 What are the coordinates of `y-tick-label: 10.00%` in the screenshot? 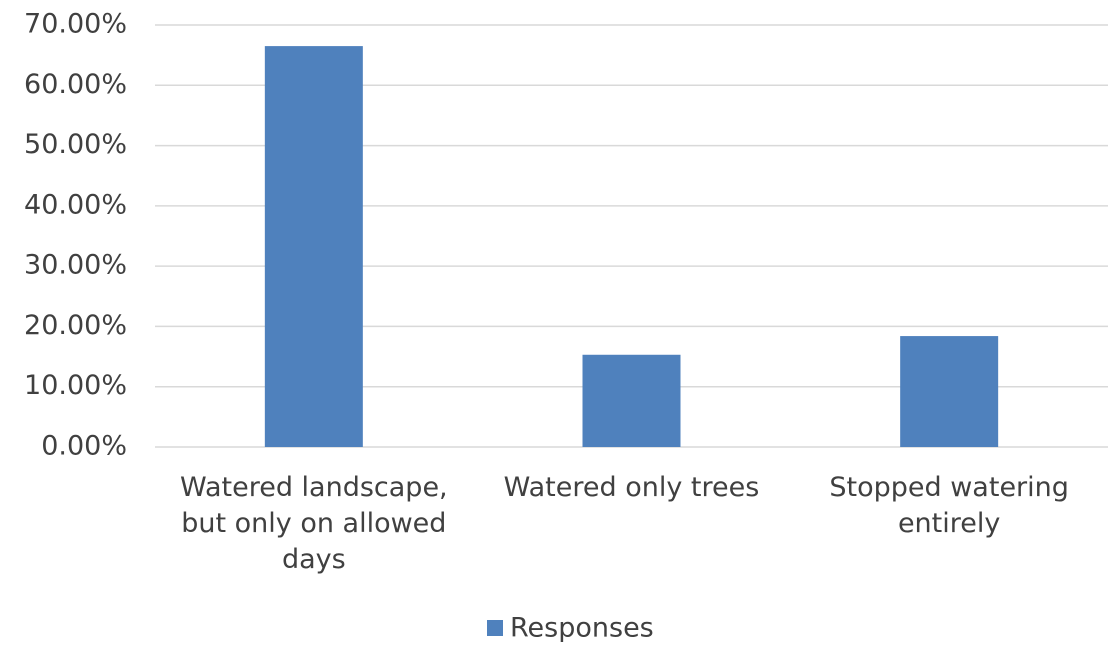 It's located at (75, 385).